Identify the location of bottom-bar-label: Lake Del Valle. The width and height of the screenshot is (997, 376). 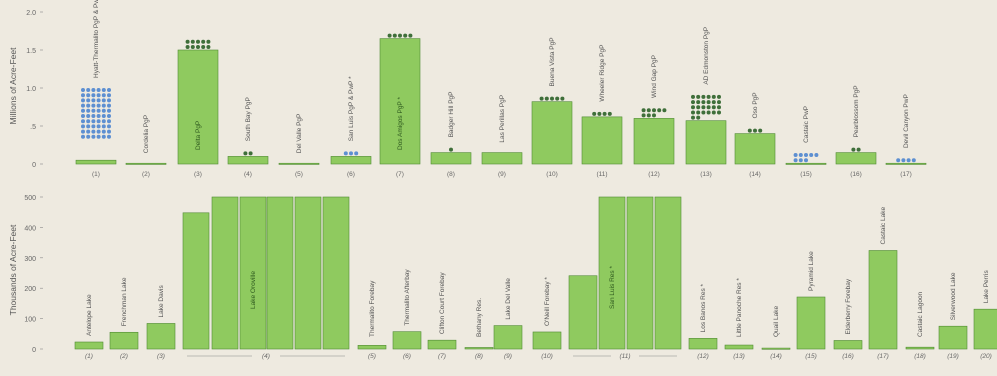
(508, 299).